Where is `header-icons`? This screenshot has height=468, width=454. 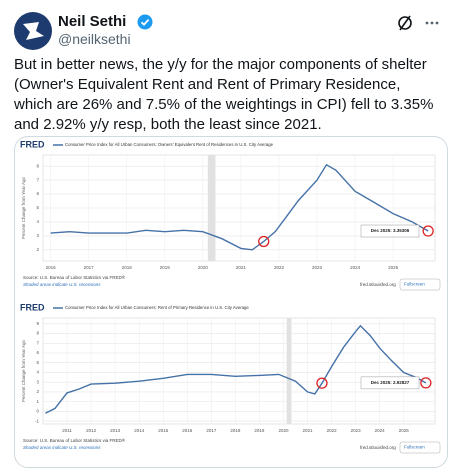
header-icons is located at coordinates (419, 23).